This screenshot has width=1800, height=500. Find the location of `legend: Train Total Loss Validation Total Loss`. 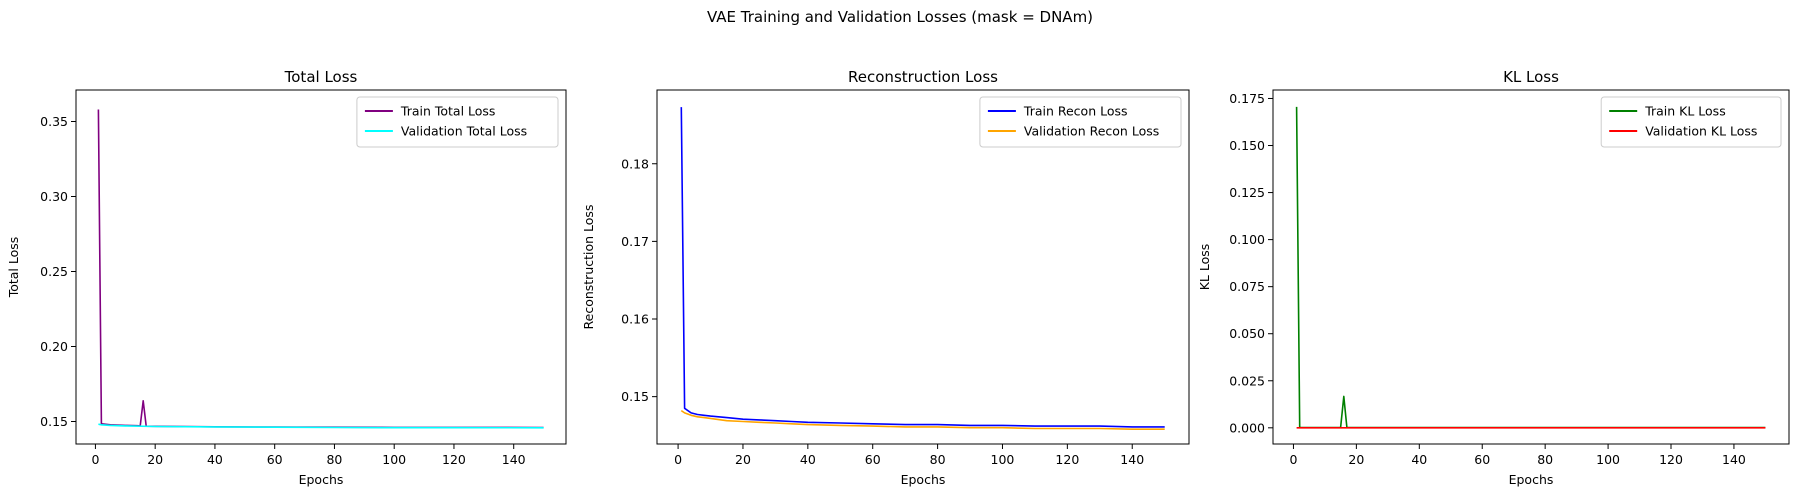

legend: Train Total Loss Validation Total Loss is located at coordinates (457, 122).